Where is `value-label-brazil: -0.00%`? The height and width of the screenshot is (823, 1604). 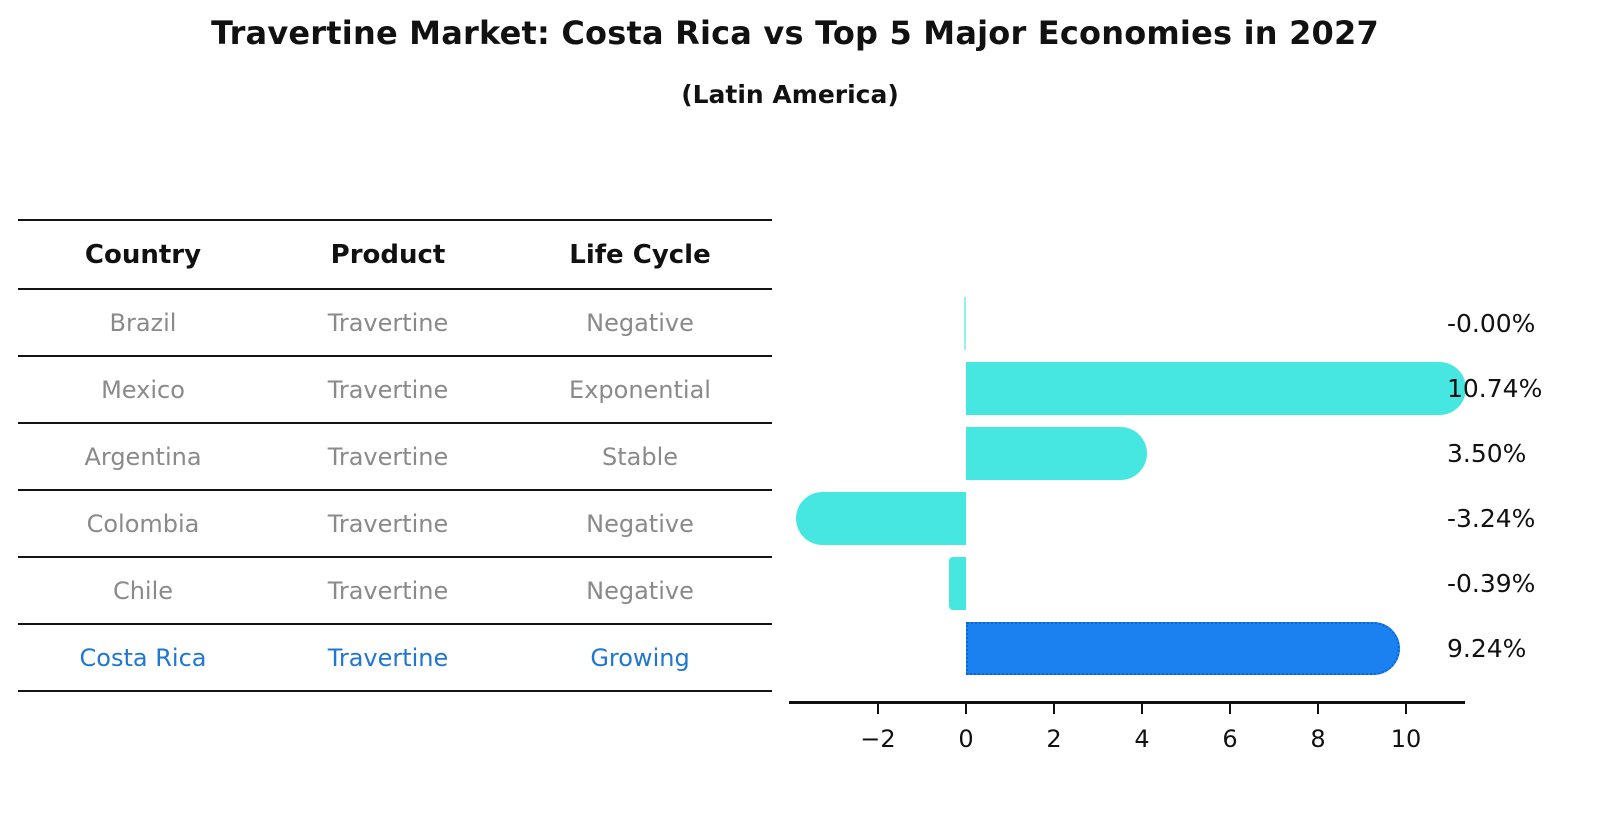 value-label-brazil: -0.00% is located at coordinates (1491, 323).